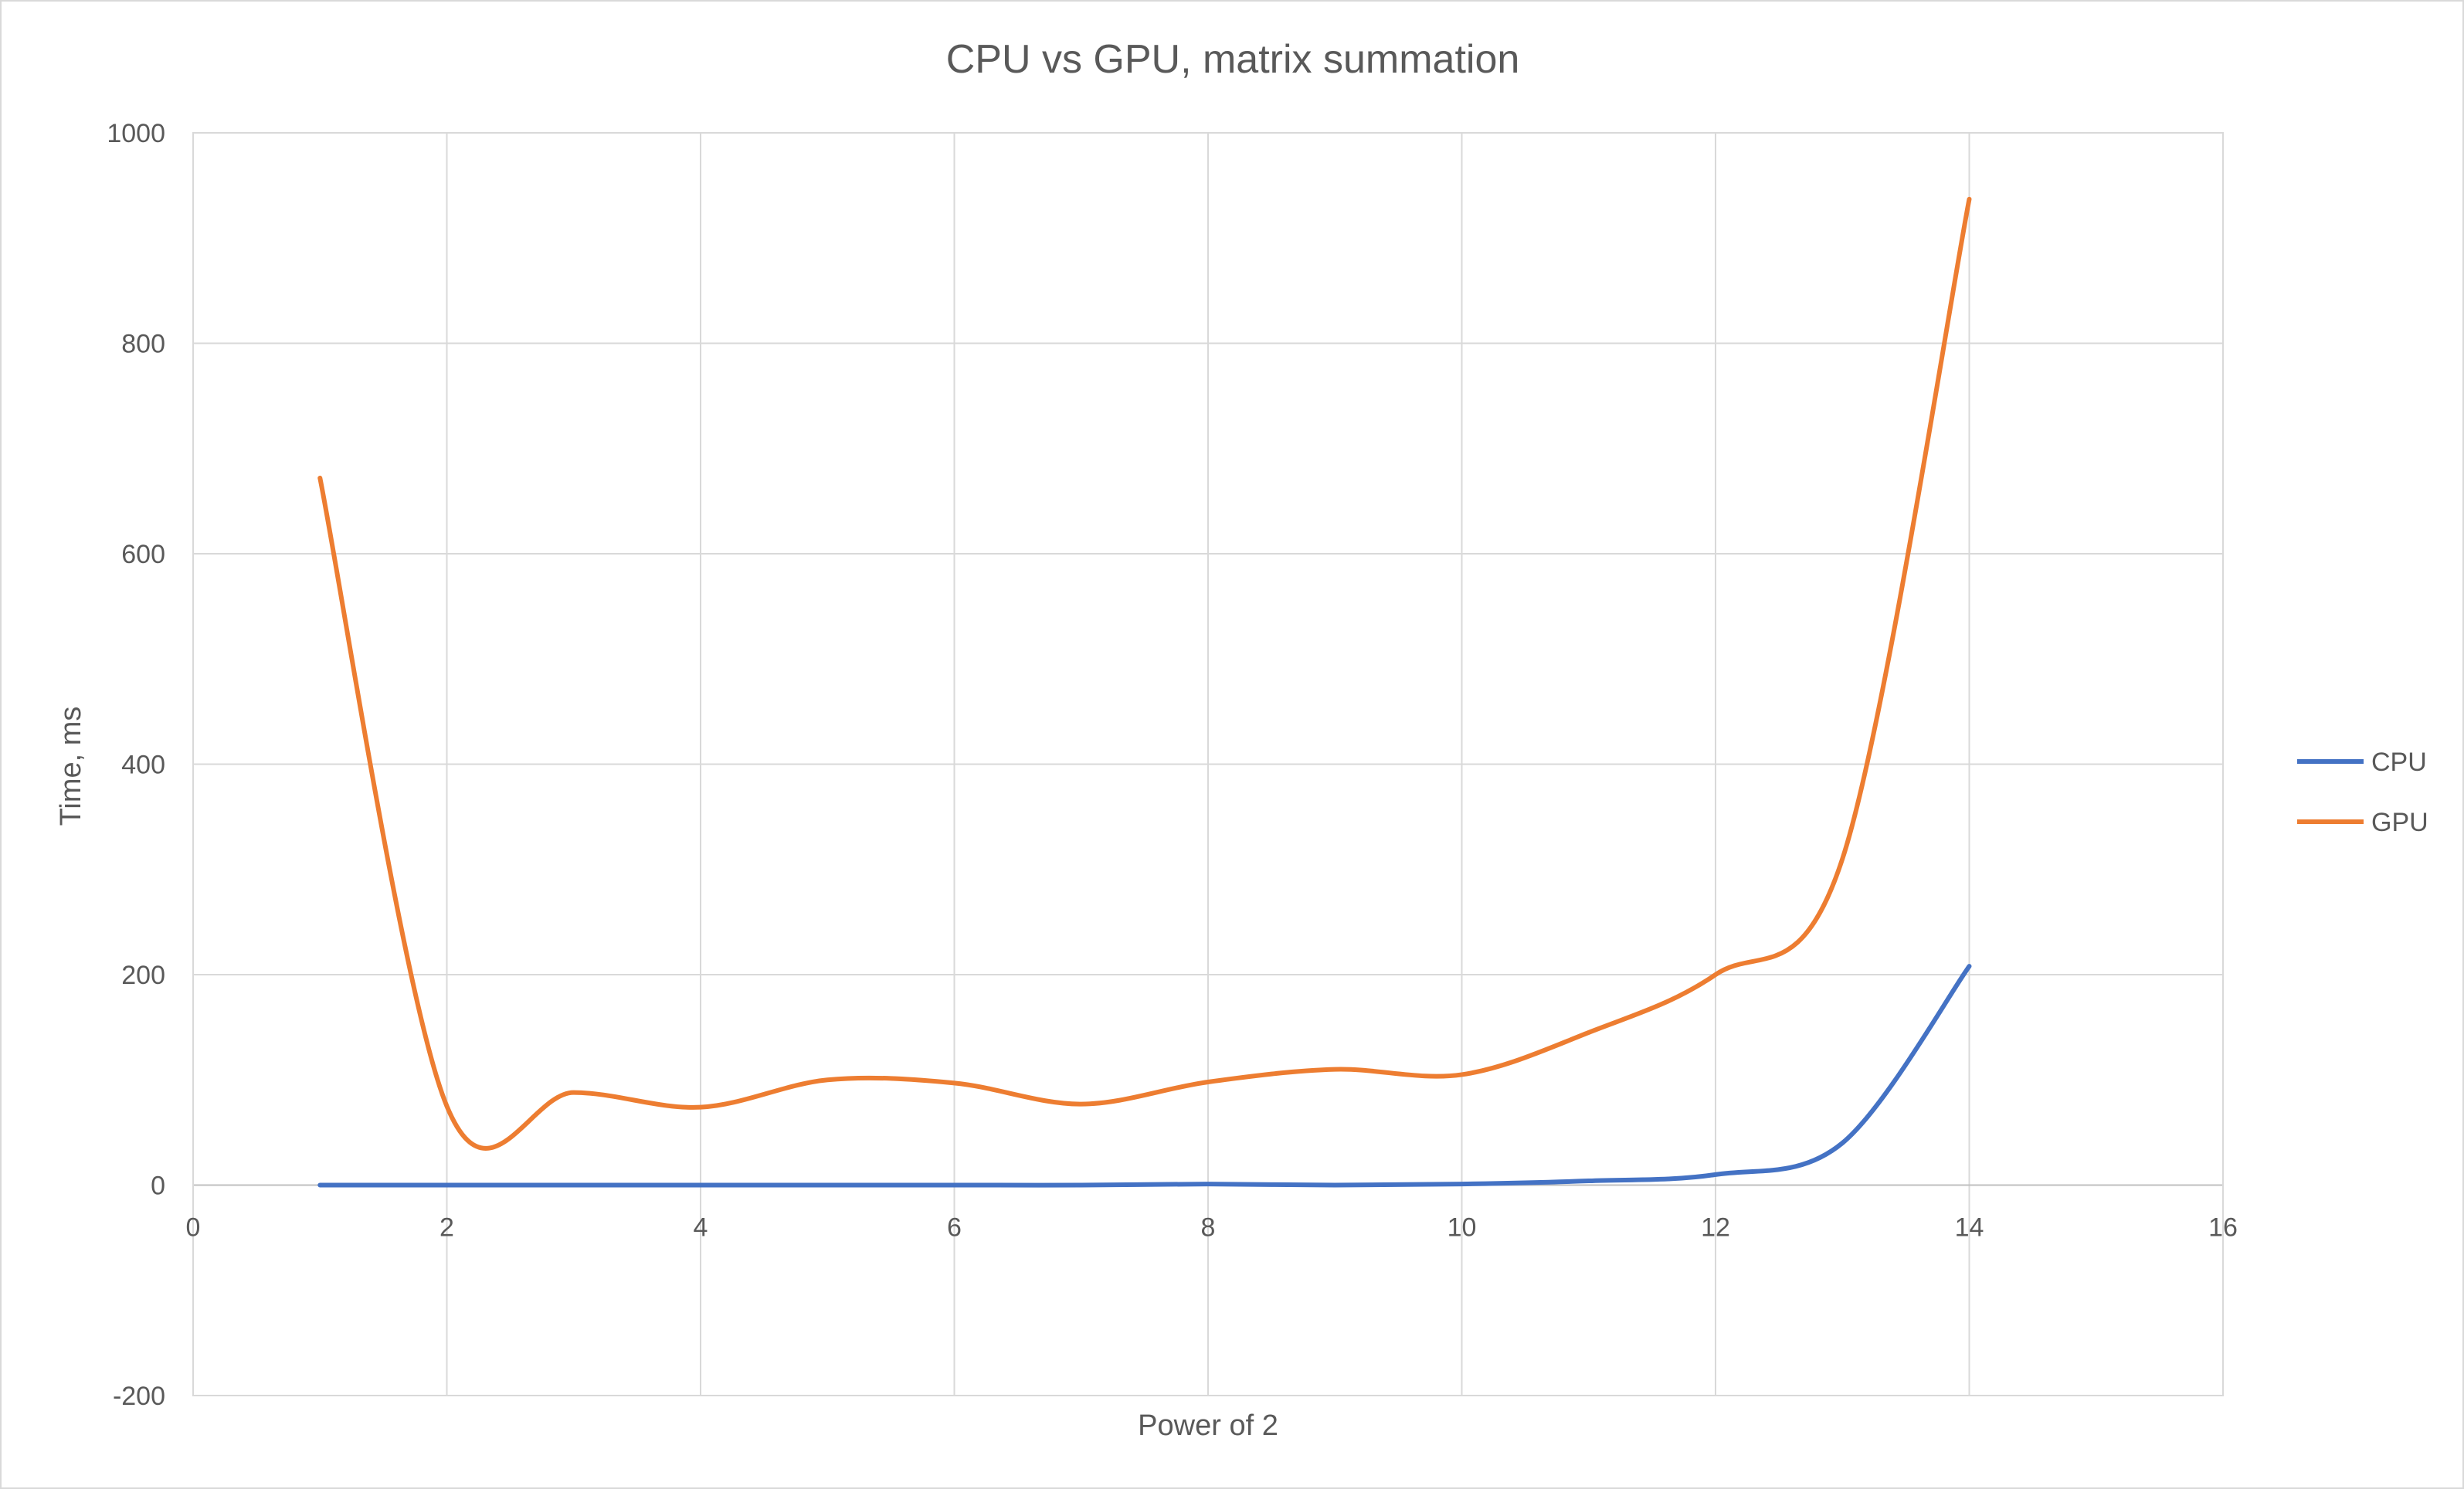 The height and width of the screenshot is (1489, 2464). What do you see at coordinates (71, 766) in the screenshot?
I see `y-axis-title: Time, ms` at bounding box center [71, 766].